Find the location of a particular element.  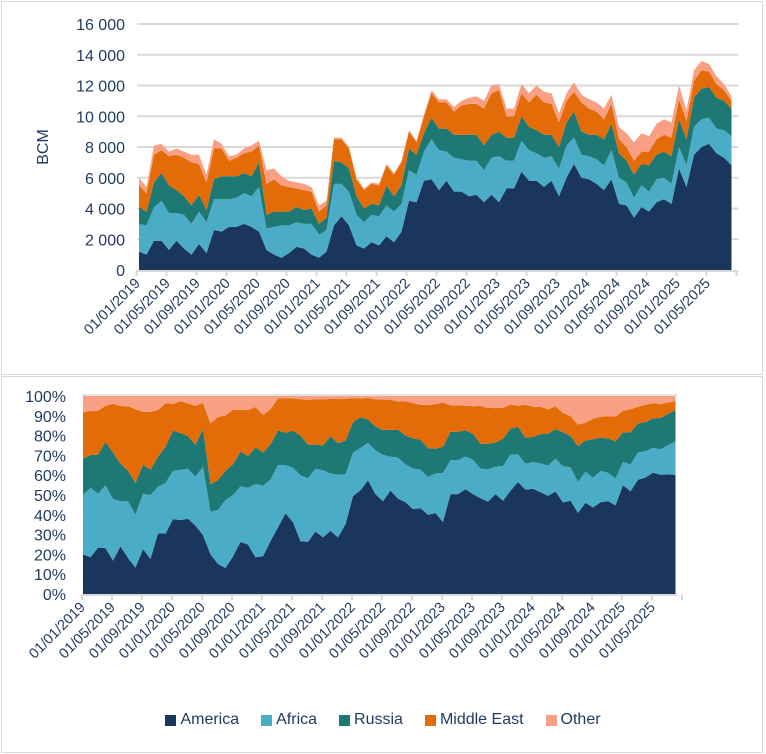

y-tick-label: 10 000 is located at coordinates (100, 117).